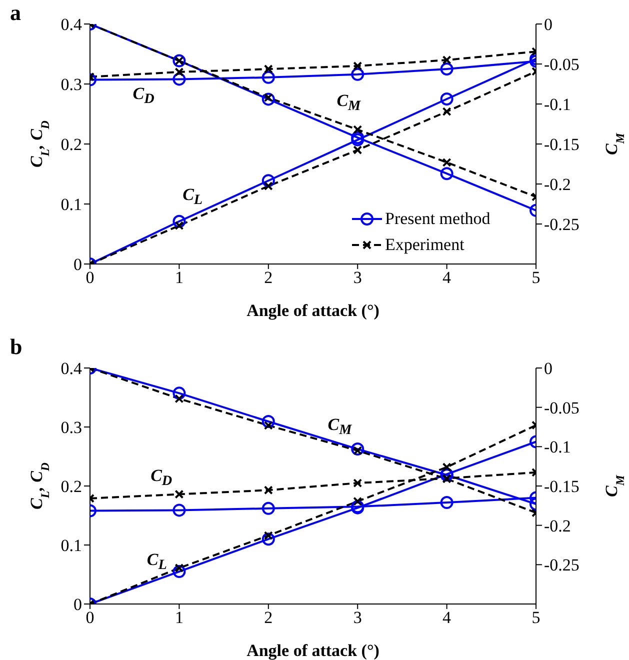 This screenshot has height=660, width=629. Describe the element at coordinates (16, 347) in the screenshot. I see `chart-title: b` at that location.